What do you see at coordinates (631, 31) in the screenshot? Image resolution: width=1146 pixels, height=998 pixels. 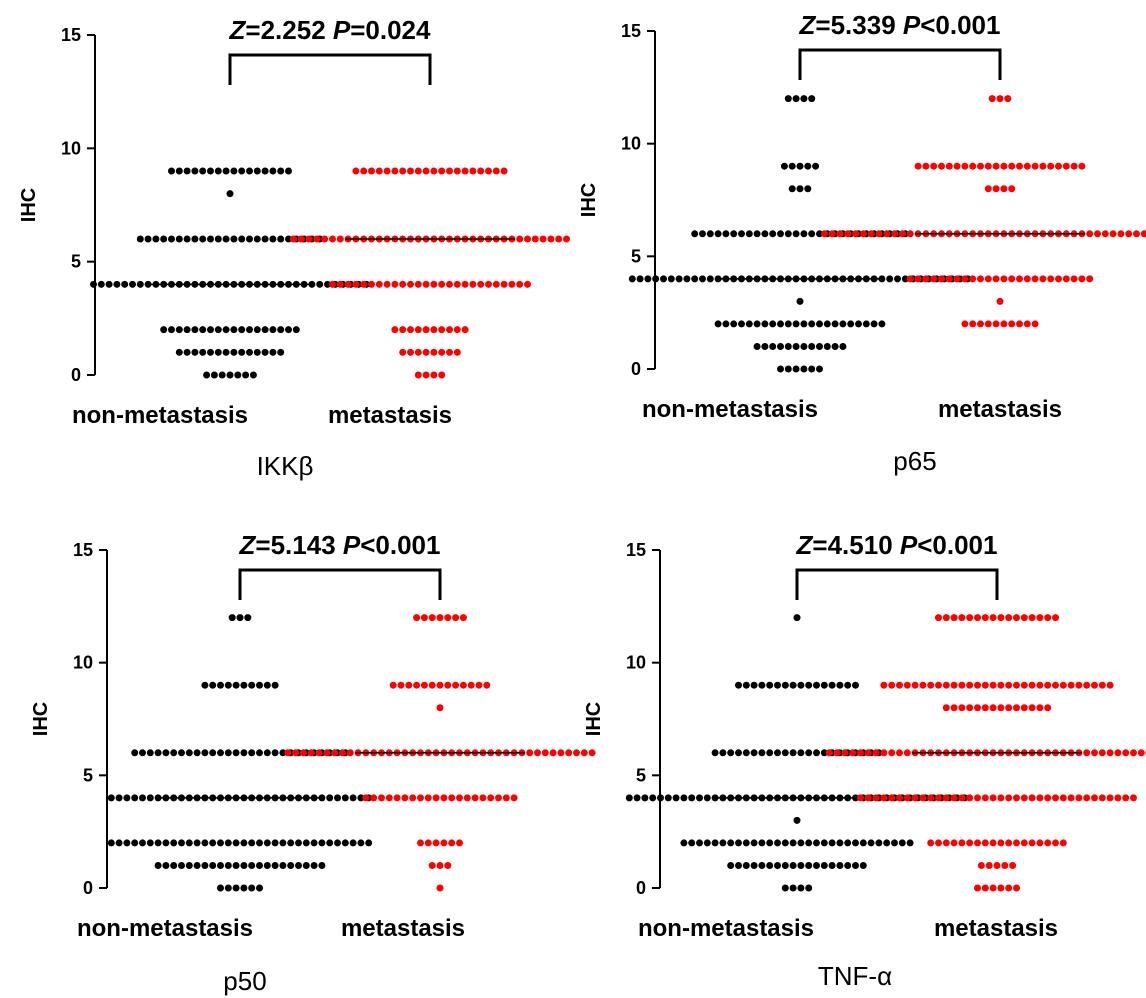 I see `y-tick-label: 15` at bounding box center [631, 31].